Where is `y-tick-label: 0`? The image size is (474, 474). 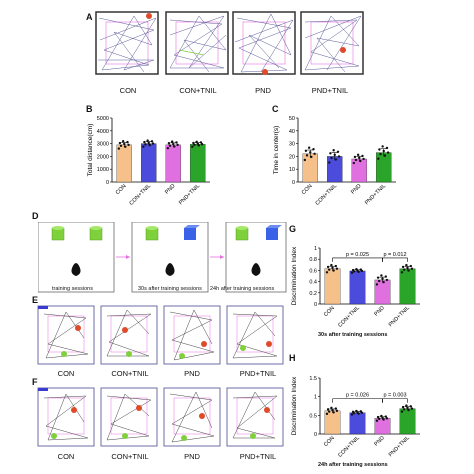
y-tick-label: 0 is located at coordinates (315, 435).